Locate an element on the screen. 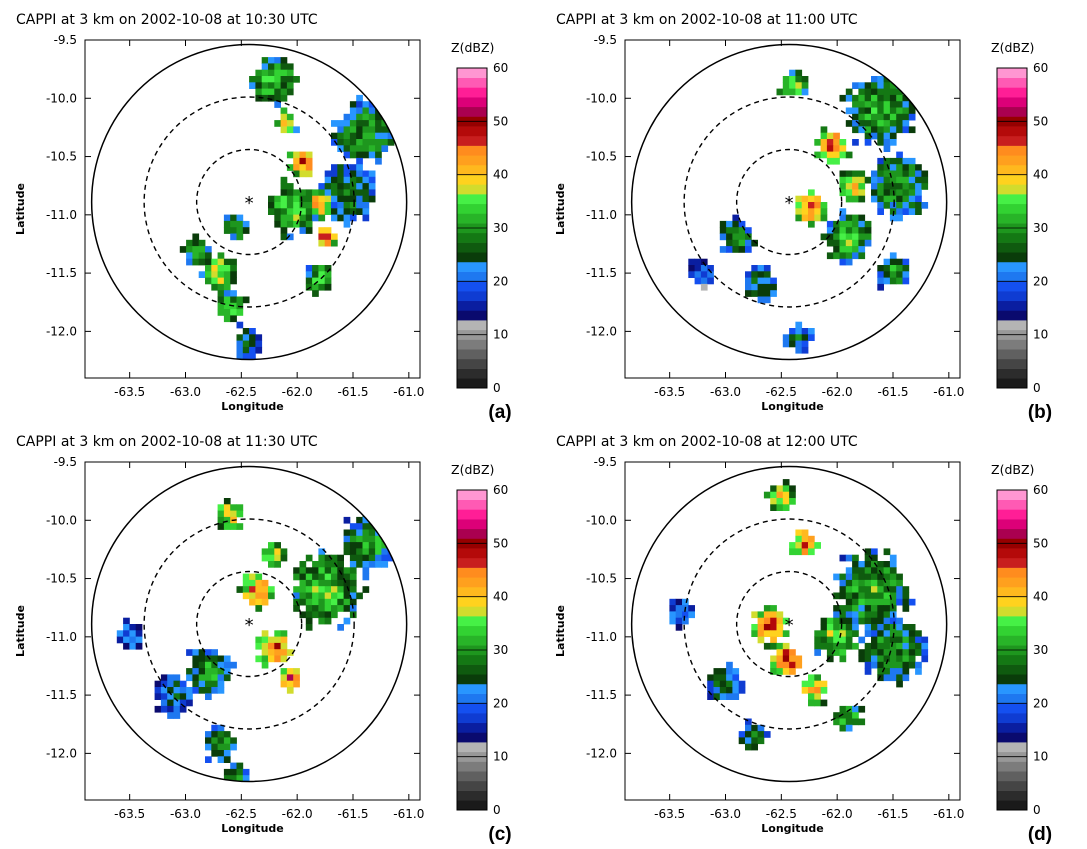 Image resolution: width=1087 pixels, height=849 pixels. x-tick-label: -63.0 is located at coordinates (185, 392).